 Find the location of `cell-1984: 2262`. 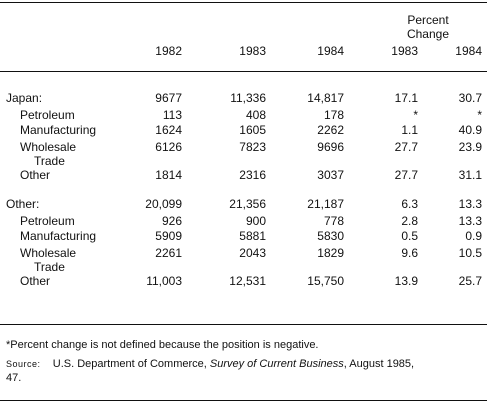

cell-1984: 2262 is located at coordinates (330, 130).